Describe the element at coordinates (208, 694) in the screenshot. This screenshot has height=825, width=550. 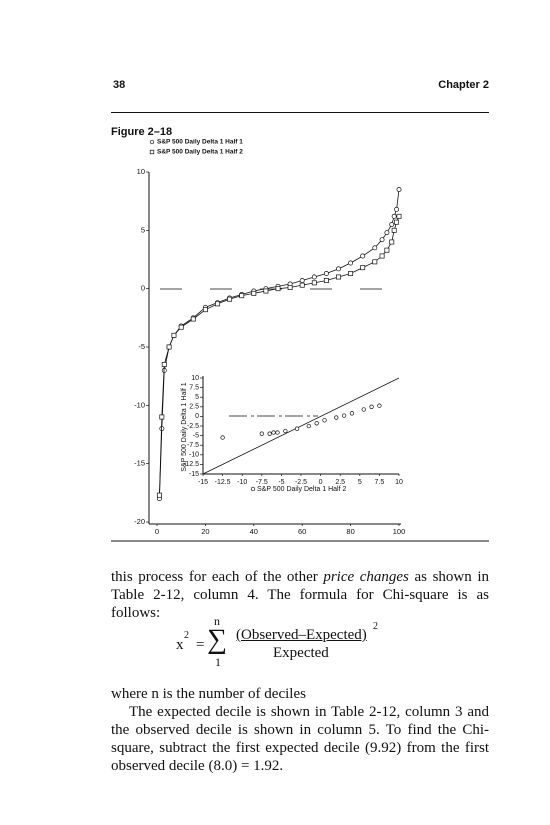
I see `paragraph: where n is the number of deciles` at that location.